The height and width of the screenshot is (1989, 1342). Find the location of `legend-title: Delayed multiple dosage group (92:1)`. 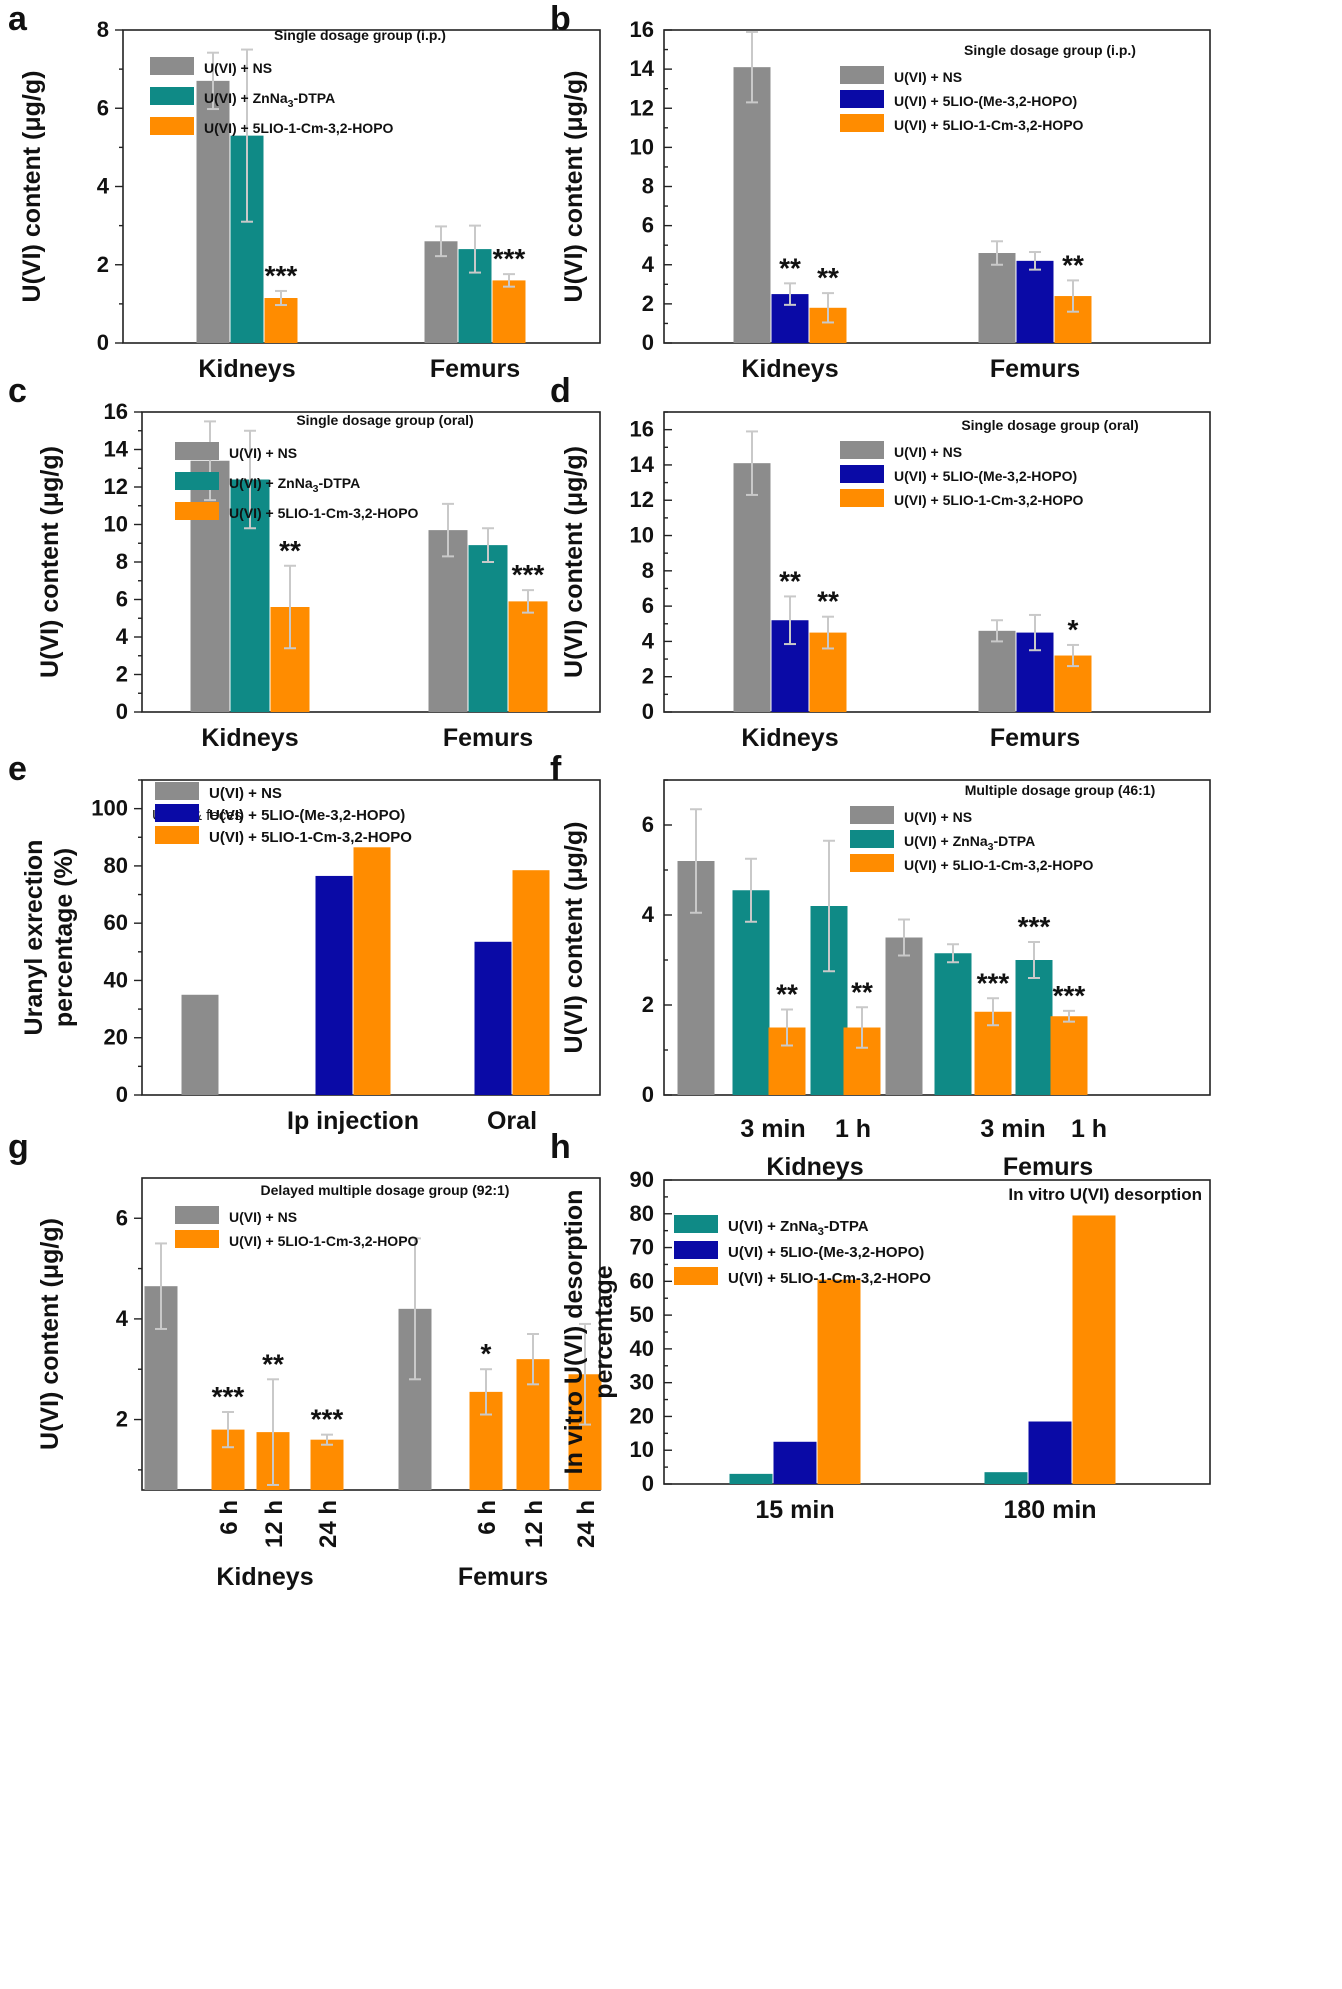

legend-title: Delayed multiple dosage group (92:1) is located at coordinates (385, 1190).